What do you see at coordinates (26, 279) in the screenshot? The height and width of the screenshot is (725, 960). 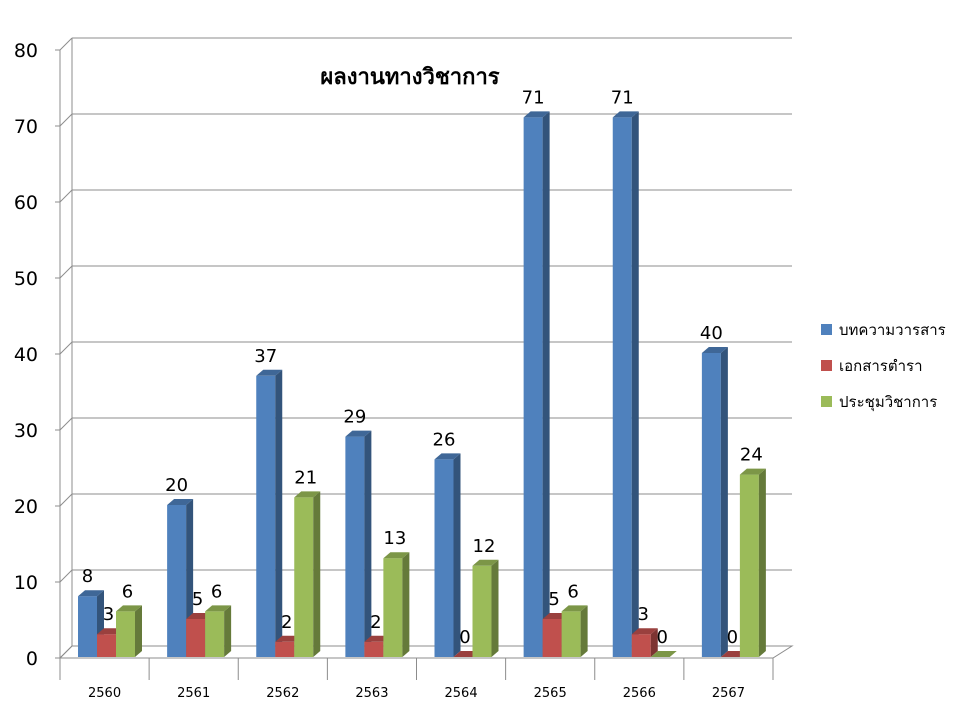 I see `y-tick-label: 50` at bounding box center [26, 279].